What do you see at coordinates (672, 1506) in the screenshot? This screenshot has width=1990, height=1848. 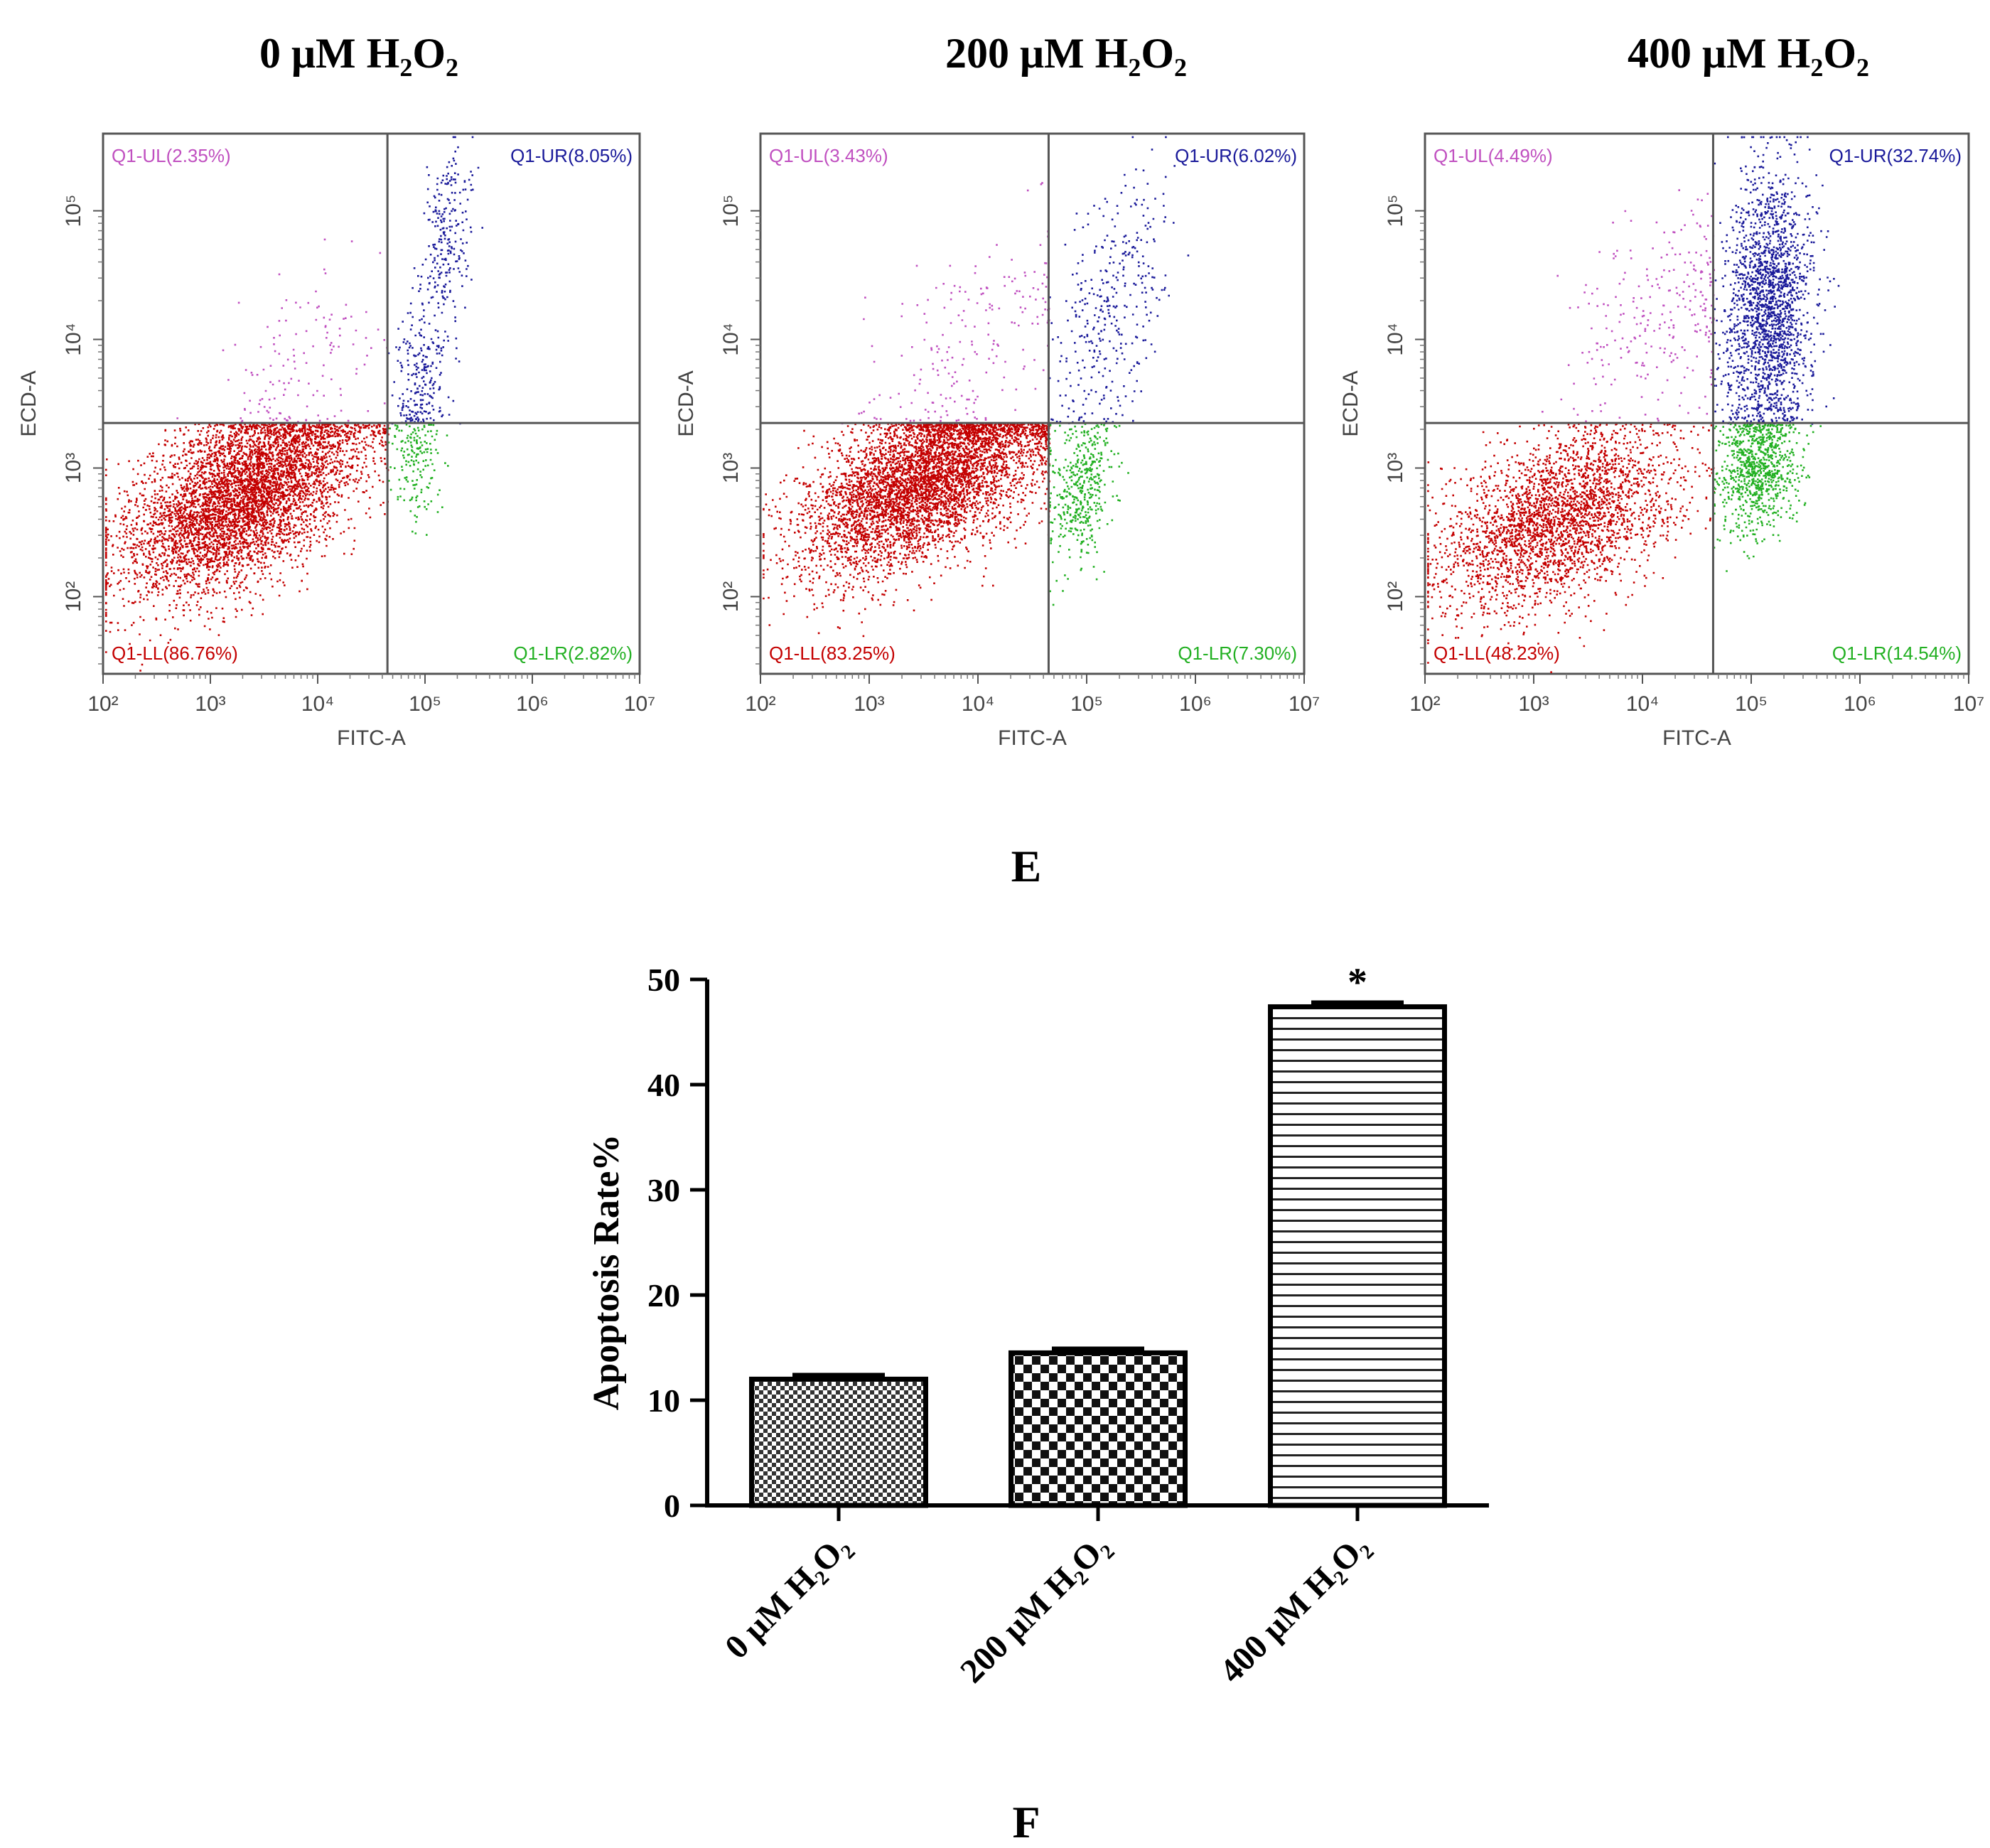 I see `y-tick-label: 0` at bounding box center [672, 1506].